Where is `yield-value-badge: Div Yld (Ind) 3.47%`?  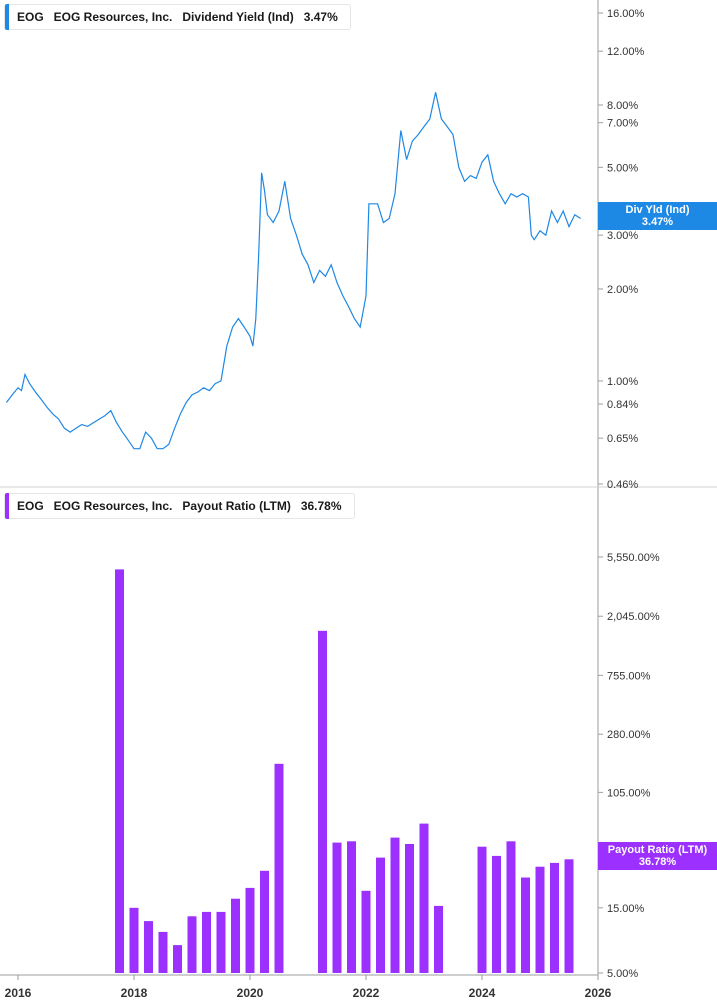 yield-value-badge: Div Yld (Ind) 3.47% is located at coordinates (657, 216).